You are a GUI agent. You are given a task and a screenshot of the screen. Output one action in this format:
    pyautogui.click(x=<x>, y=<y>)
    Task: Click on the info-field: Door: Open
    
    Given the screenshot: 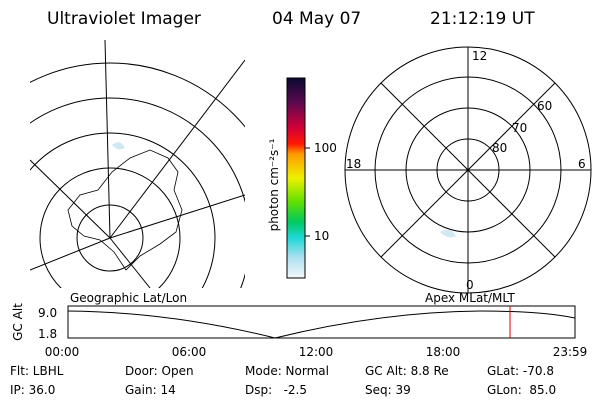 What is the action you would take?
    pyautogui.click(x=159, y=371)
    